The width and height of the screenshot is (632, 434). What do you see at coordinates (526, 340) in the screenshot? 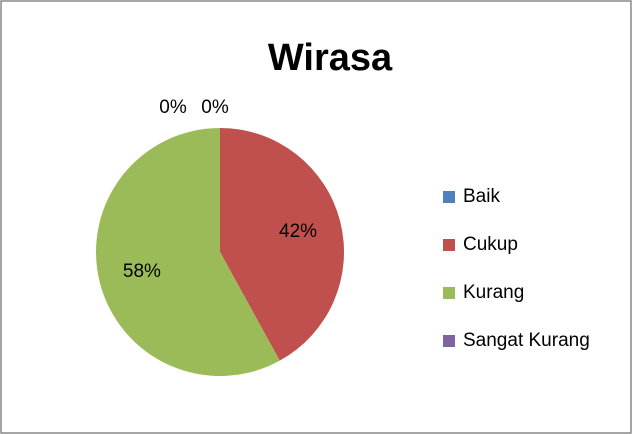
I see `legend-label: Sangat Kurang` at bounding box center [526, 340].